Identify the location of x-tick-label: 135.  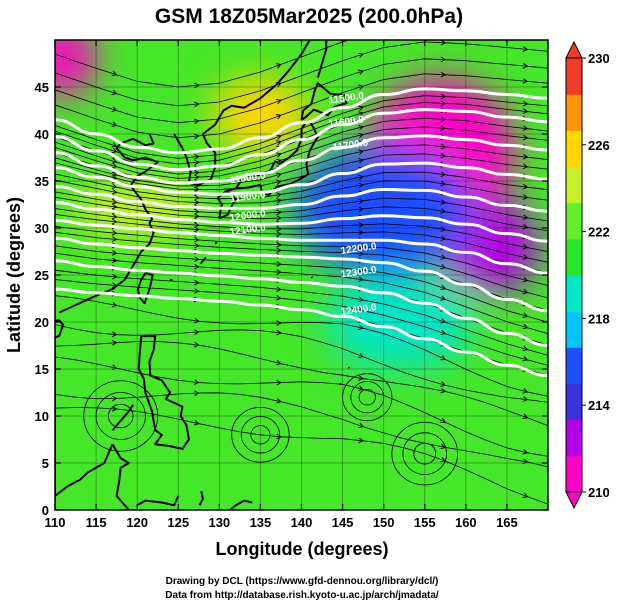
(261, 522).